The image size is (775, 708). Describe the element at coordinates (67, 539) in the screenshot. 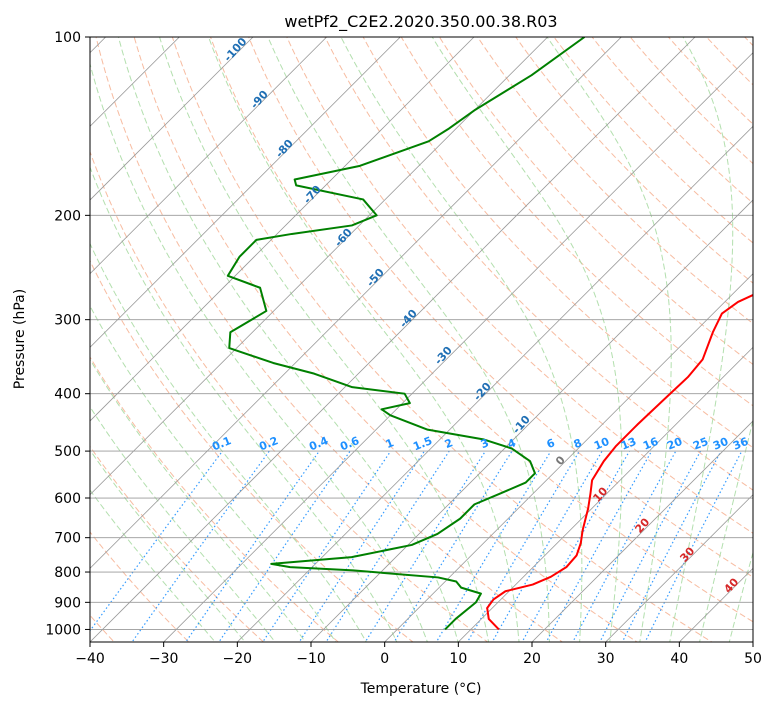

I see `y-tick-label: 700` at that location.